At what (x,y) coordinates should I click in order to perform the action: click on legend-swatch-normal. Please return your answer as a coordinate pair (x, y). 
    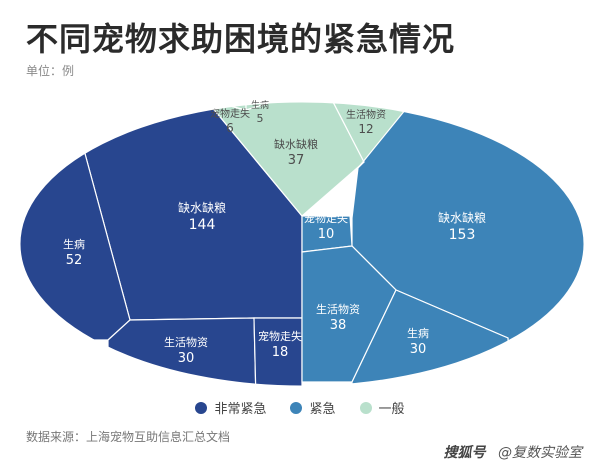
    Looking at the image, I should click on (365, 407).